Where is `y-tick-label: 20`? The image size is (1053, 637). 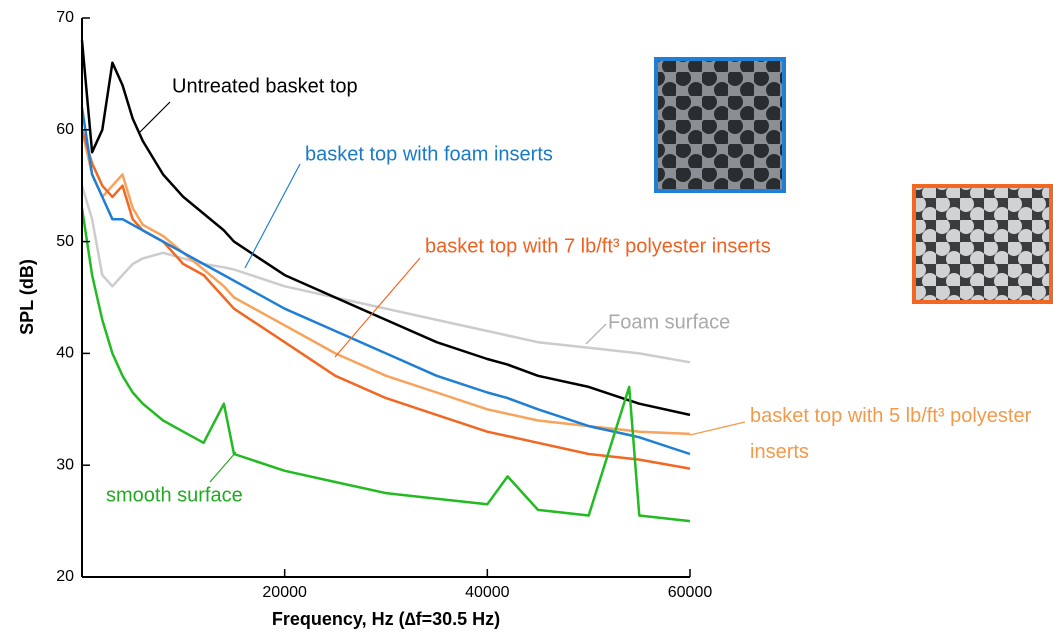
y-tick-label: 20 is located at coordinates (65, 576).